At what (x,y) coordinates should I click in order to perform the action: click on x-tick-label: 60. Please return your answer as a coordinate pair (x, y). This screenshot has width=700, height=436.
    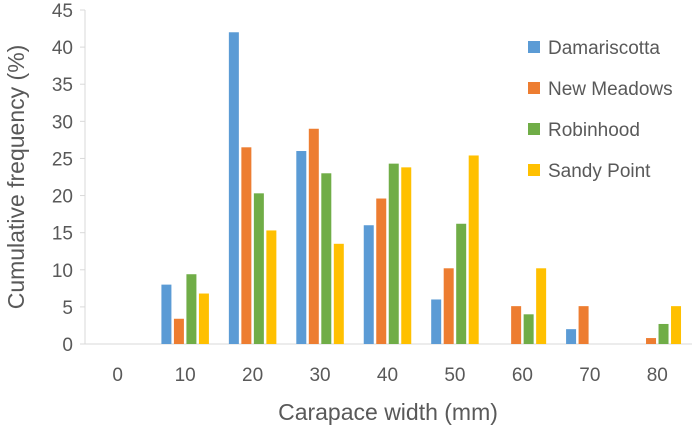
    Looking at the image, I should click on (522, 375).